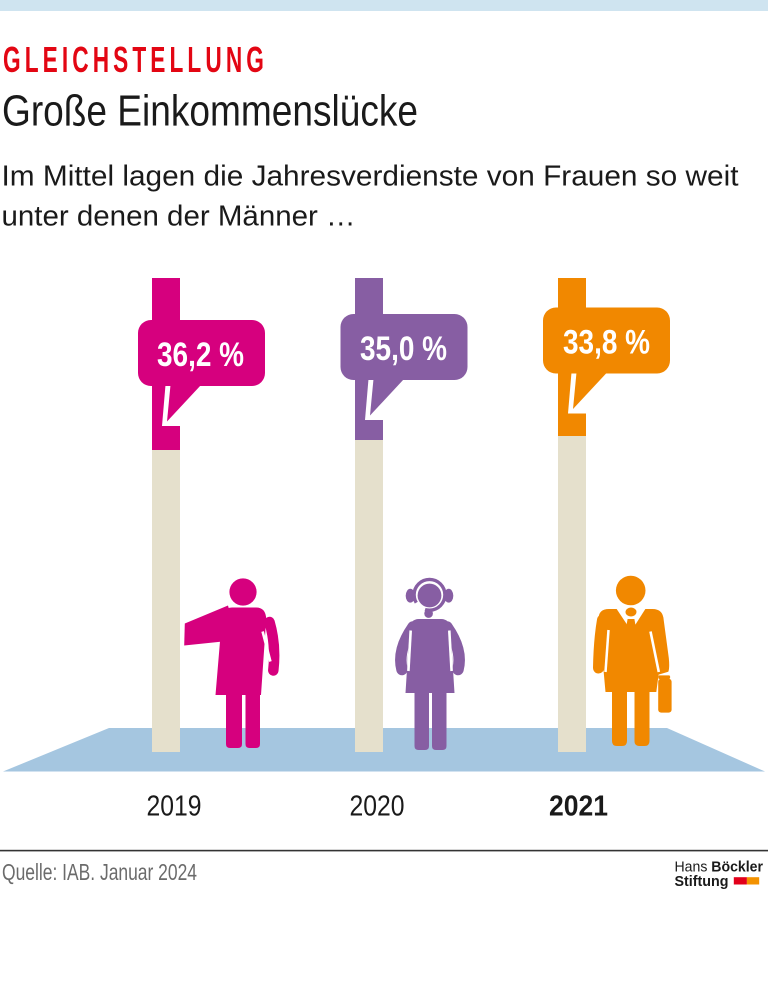 The height and width of the screenshot is (983, 768). I want to click on svg-text: Hans Böckler, so click(719, 866).